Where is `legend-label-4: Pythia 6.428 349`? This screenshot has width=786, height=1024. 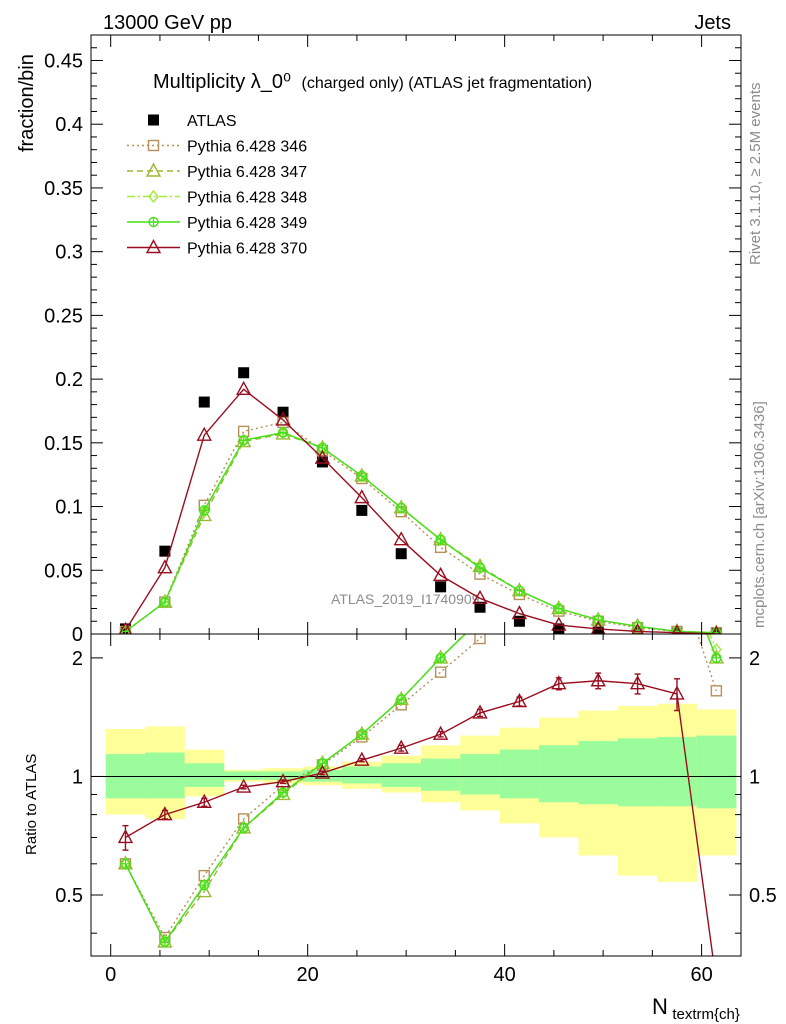
legend-label-4: Pythia 6.428 349 is located at coordinates (247, 223).